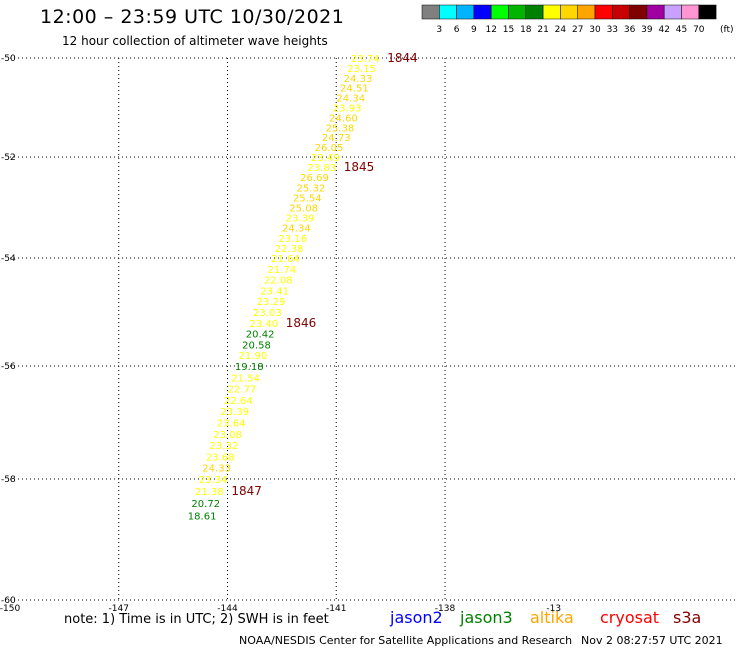 This screenshot has width=740, height=650. Describe the element at coordinates (292, 239) in the screenshot. I see `swh-data-label: 23.16` at that location.